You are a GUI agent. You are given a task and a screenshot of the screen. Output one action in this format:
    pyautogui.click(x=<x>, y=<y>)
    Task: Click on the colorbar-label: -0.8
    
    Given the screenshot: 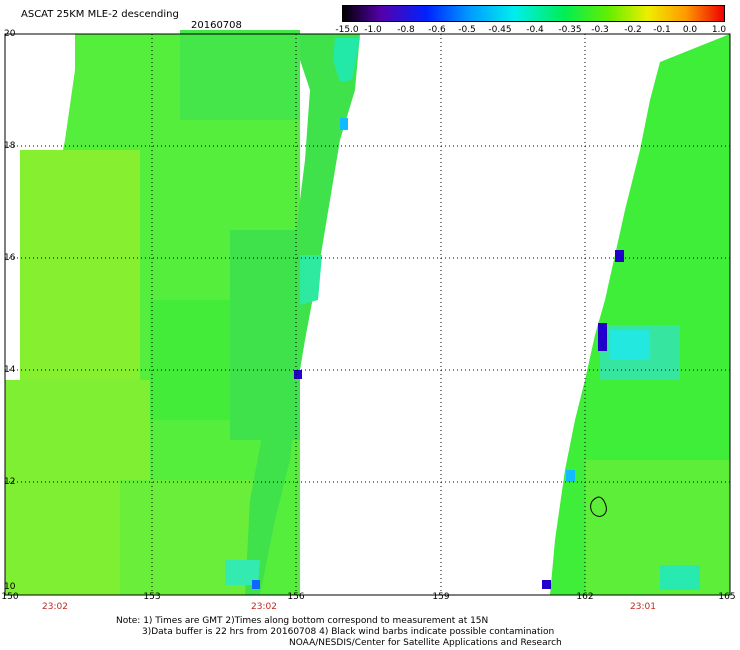 What is the action you would take?
    pyautogui.click(x=406, y=30)
    